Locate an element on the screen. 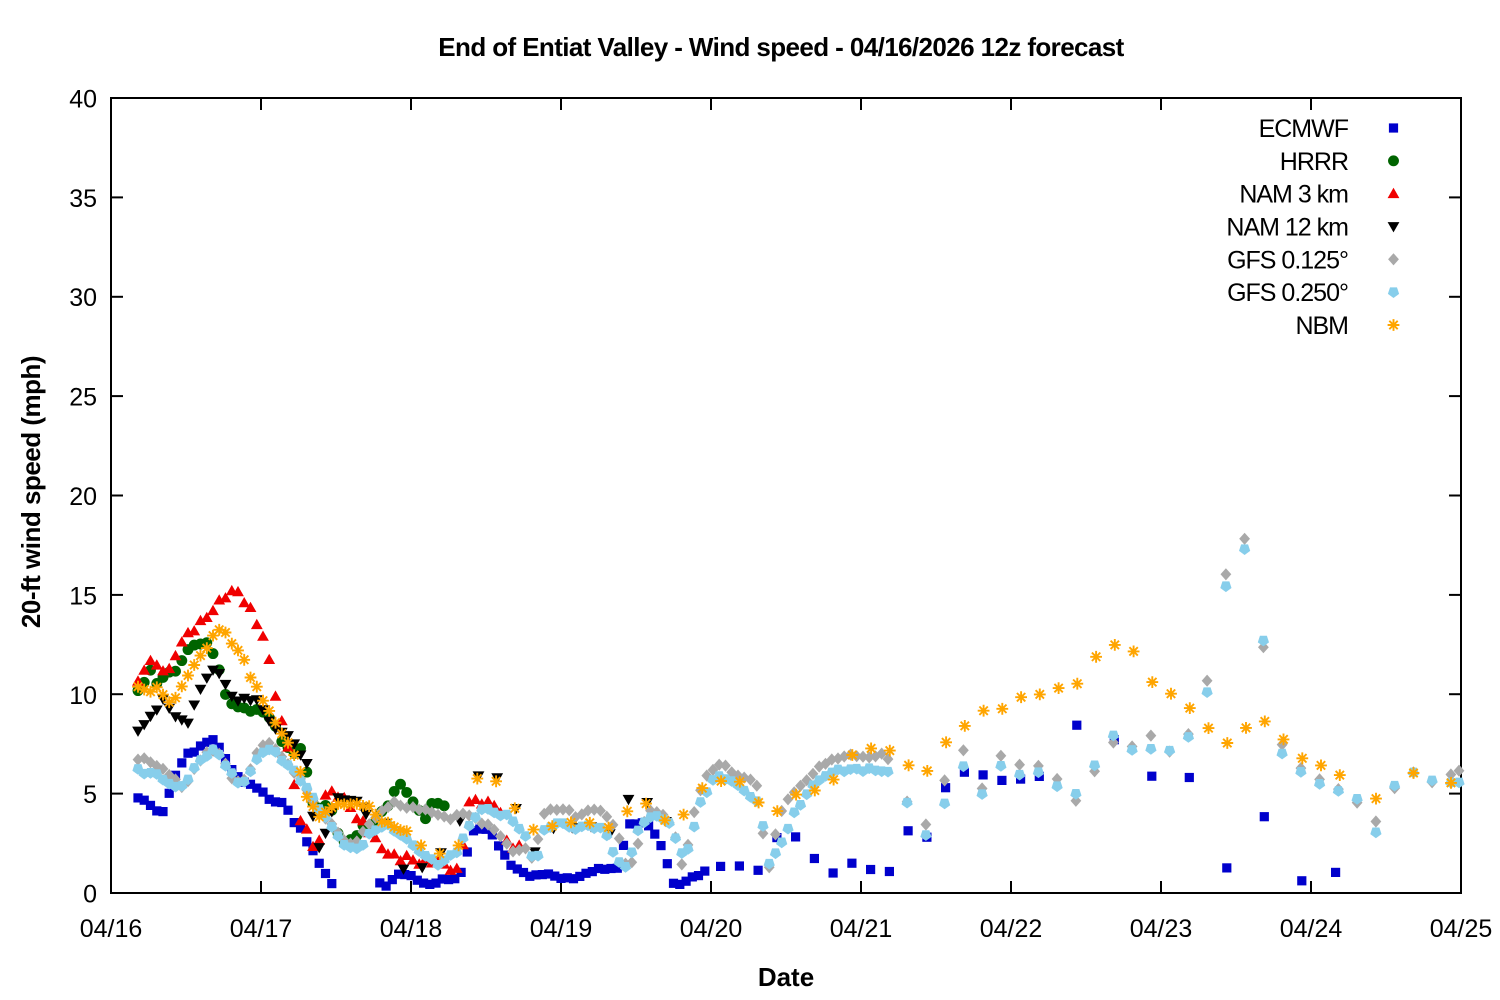 Image resolution: width=1500 pixels, height=1000 pixels. svg-text: 04/16 is located at coordinates (111, 929).